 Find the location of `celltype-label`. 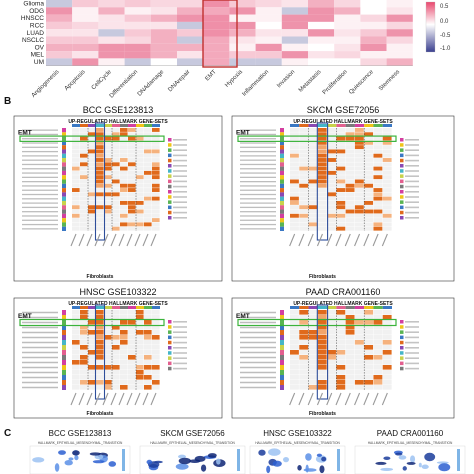

celltype-label is located at coordinates (113, 240).